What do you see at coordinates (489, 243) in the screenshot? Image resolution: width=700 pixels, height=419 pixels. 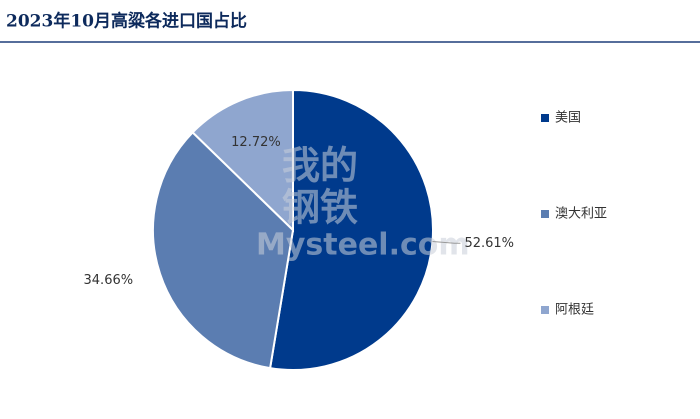 I see `data-label: 52.61%` at bounding box center [489, 243].